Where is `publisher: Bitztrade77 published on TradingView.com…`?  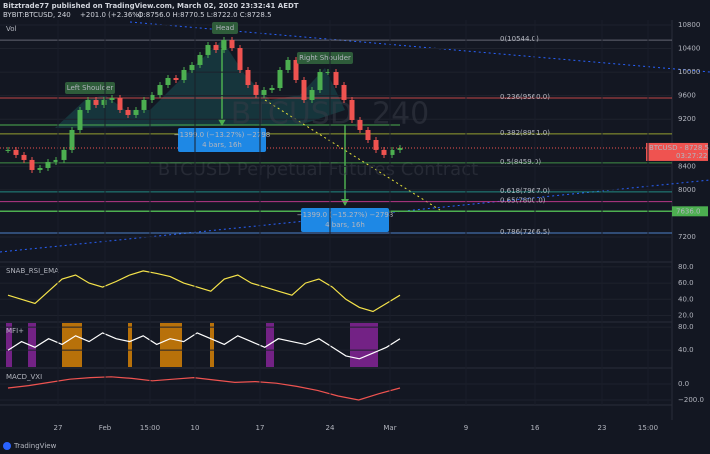 publisher: Bitztrade77 published on TradingView.com… is located at coordinates (151, 6).